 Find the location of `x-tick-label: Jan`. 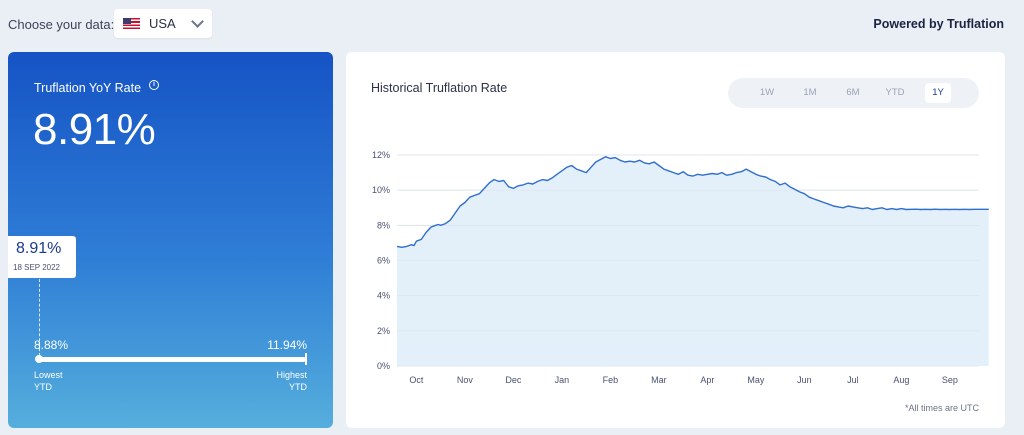

x-tick-label: Jan is located at coordinates (562, 380).